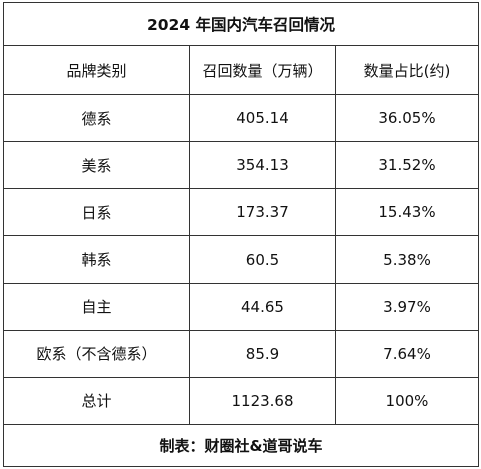 This screenshot has width=481, height=469. What do you see at coordinates (262, 70) in the screenshot?
I see `header-count: 召回数量（万辆）` at bounding box center [262, 70].